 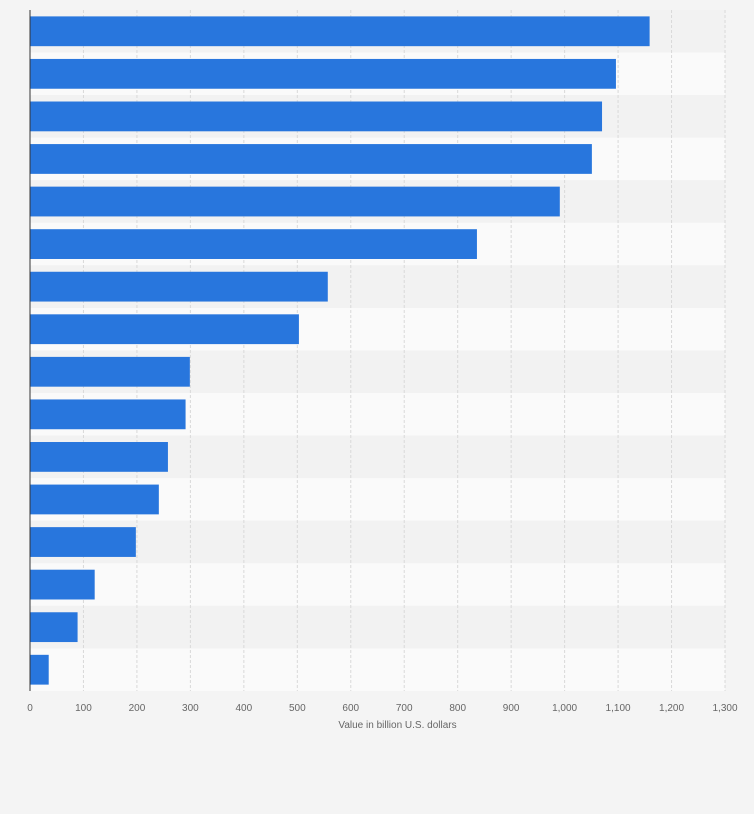 I want to click on x-tick-label: 600, so click(x=350, y=708).